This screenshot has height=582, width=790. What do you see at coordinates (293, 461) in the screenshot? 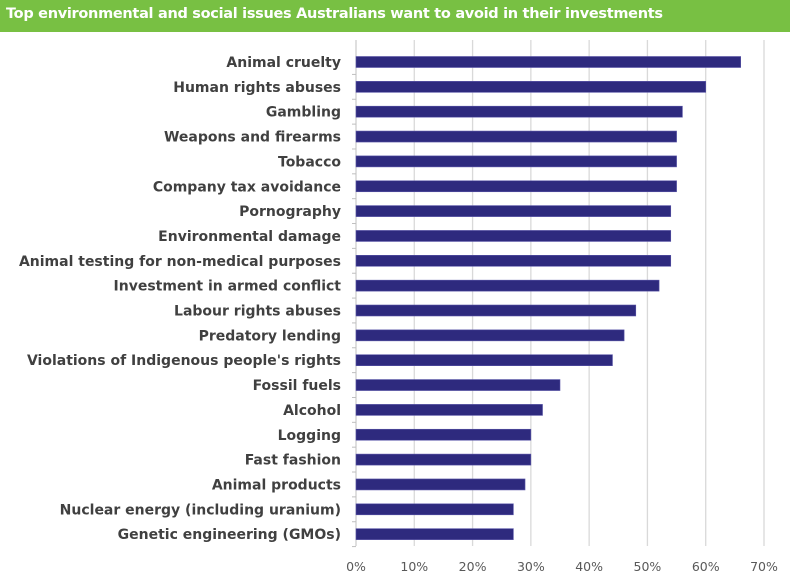
I see `category-label: Fast fashion` at bounding box center [293, 461].